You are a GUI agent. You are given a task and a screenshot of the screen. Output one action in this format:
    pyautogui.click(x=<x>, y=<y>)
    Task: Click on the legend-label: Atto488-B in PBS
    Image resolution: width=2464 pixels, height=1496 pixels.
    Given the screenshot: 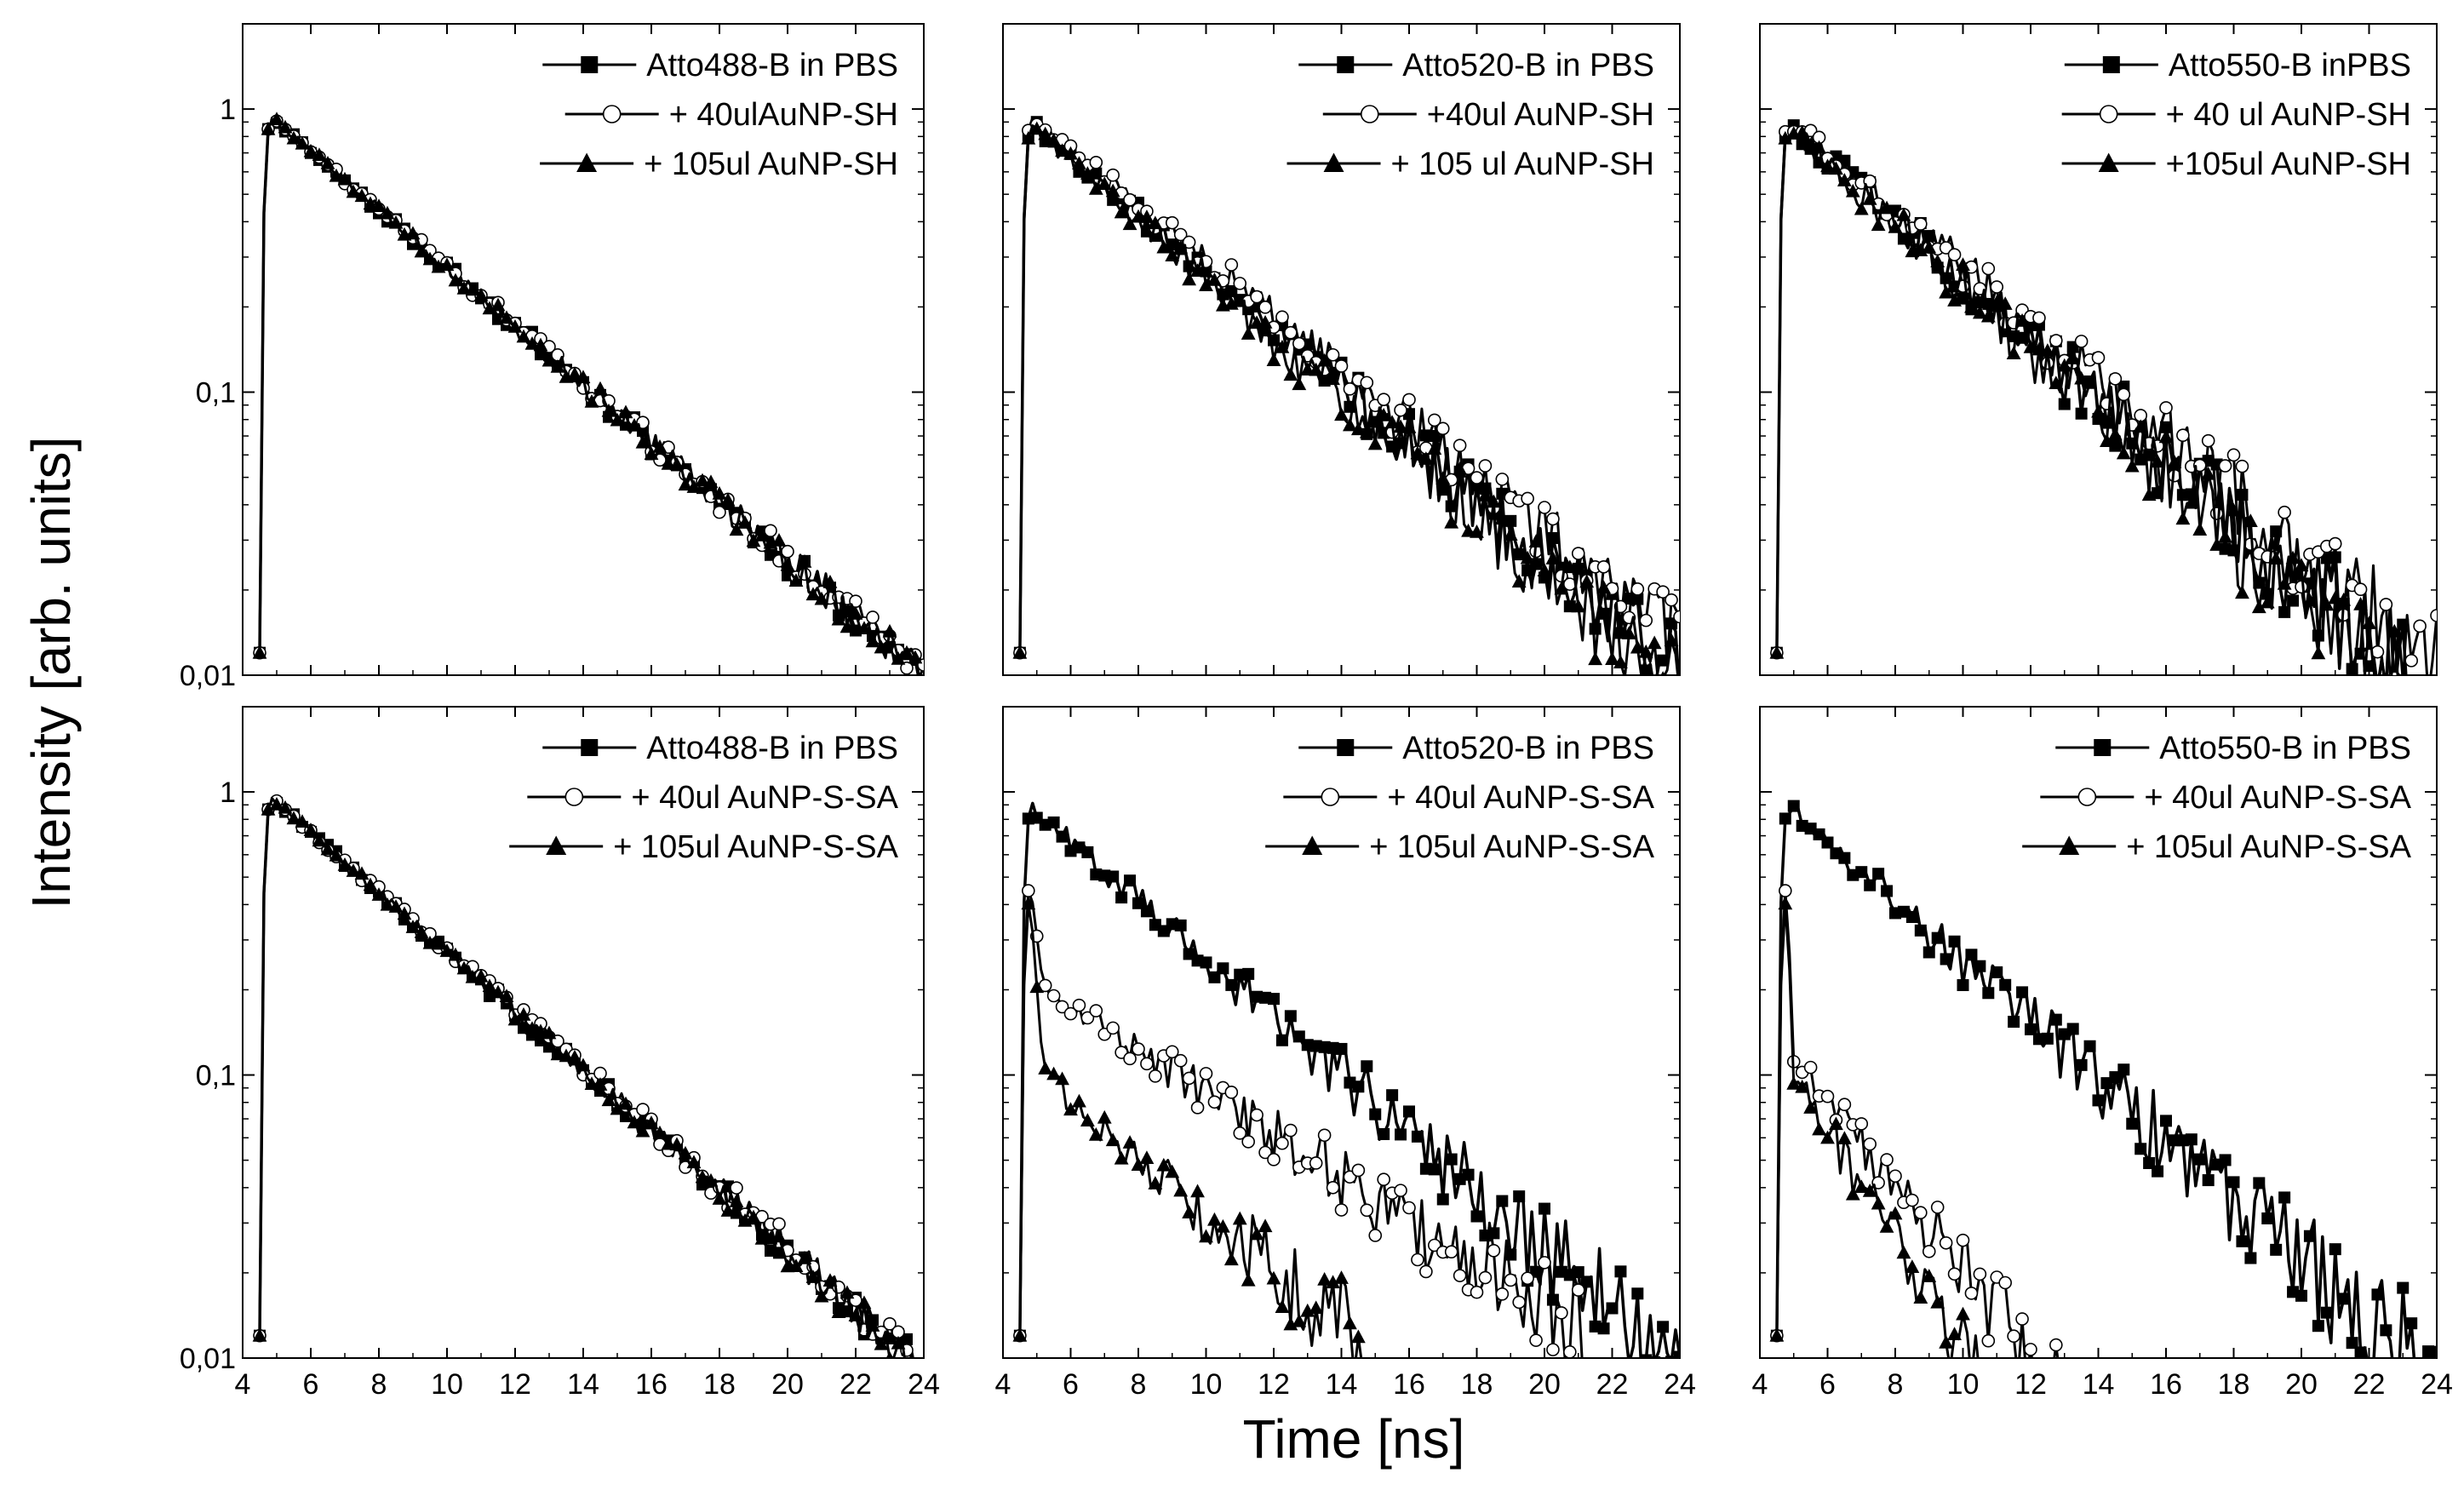 What is the action you would take?
    pyautogui.click(x=772, y=749)
    